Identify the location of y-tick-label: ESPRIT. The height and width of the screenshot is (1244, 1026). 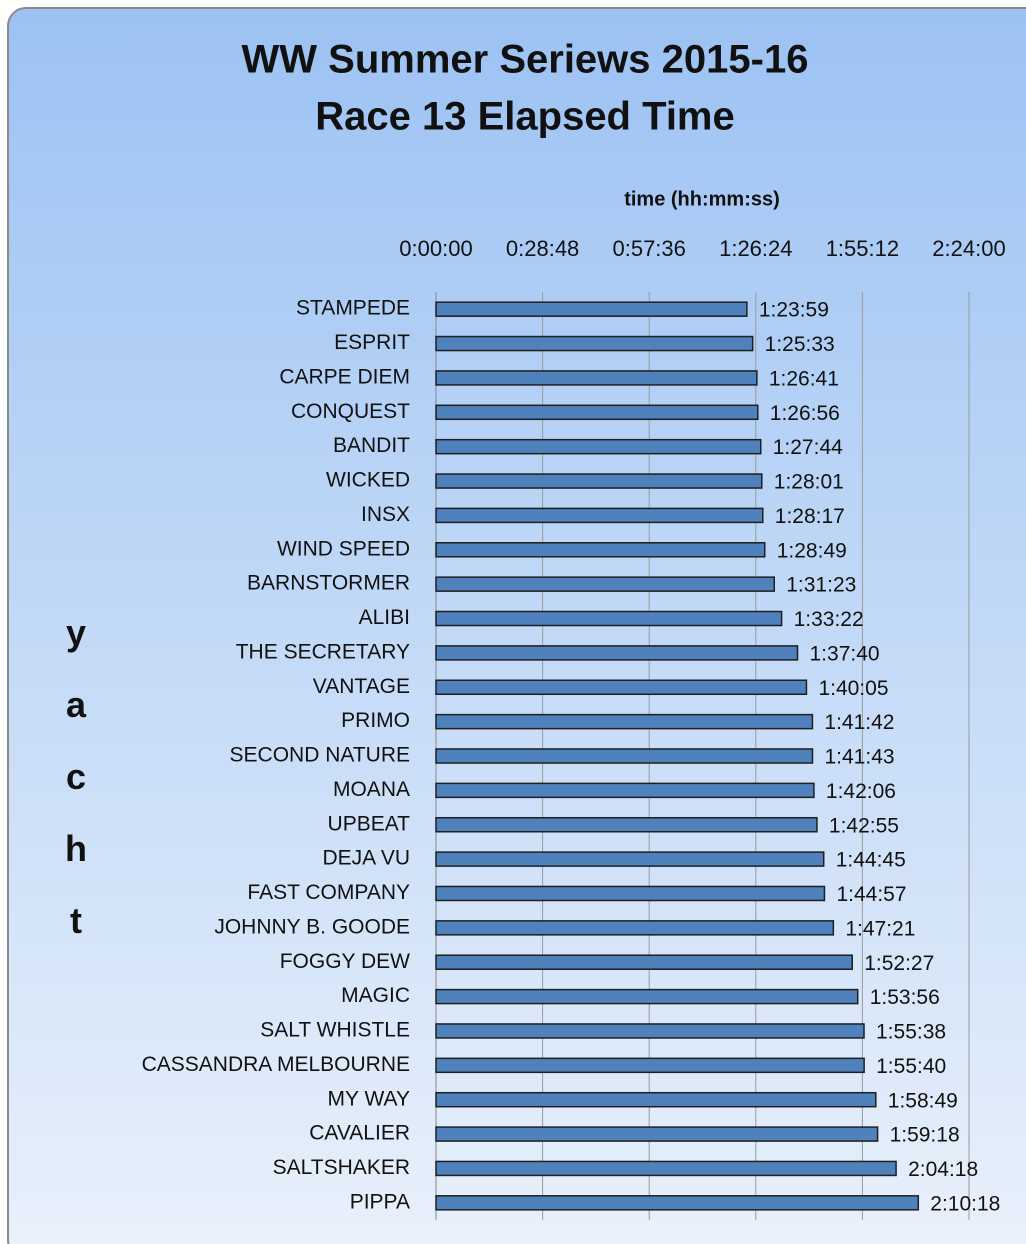
(372, 342).